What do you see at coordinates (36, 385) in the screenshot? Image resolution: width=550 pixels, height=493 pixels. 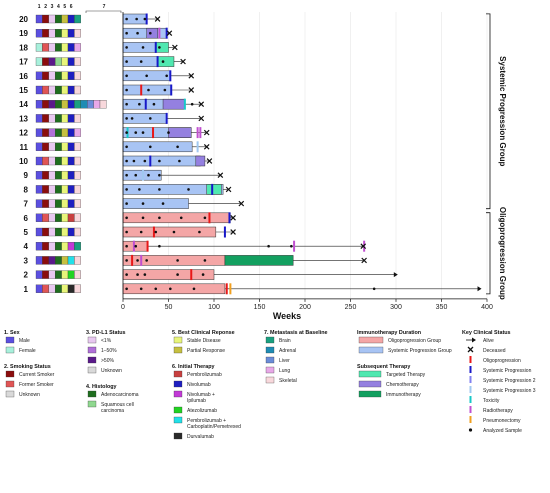 I see `legend-label: Former Smoker` at bounding box center [36, 385].